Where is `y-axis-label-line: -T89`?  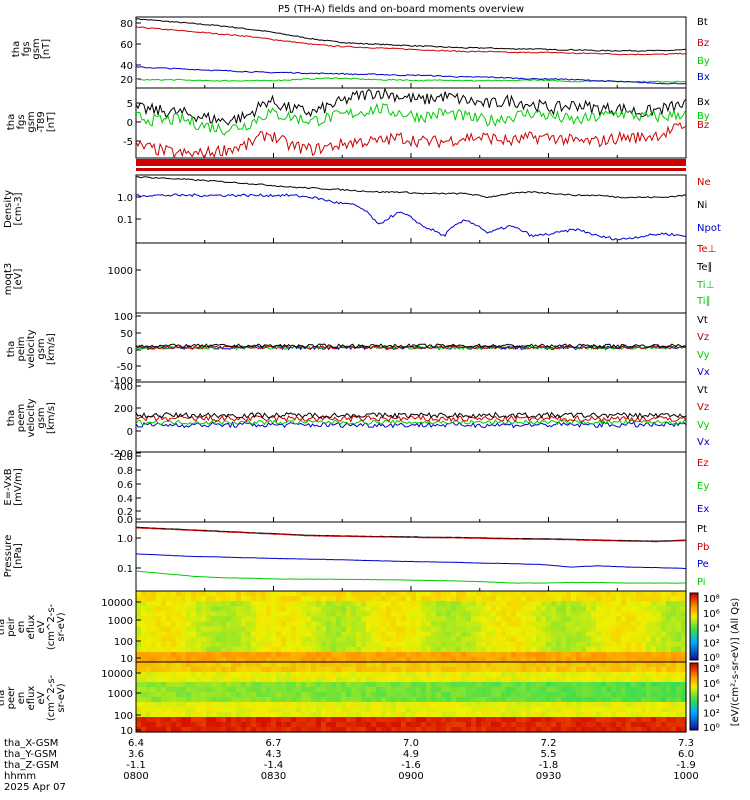
y-axis-label-line: -T89 is located at coordinates (41, 122).